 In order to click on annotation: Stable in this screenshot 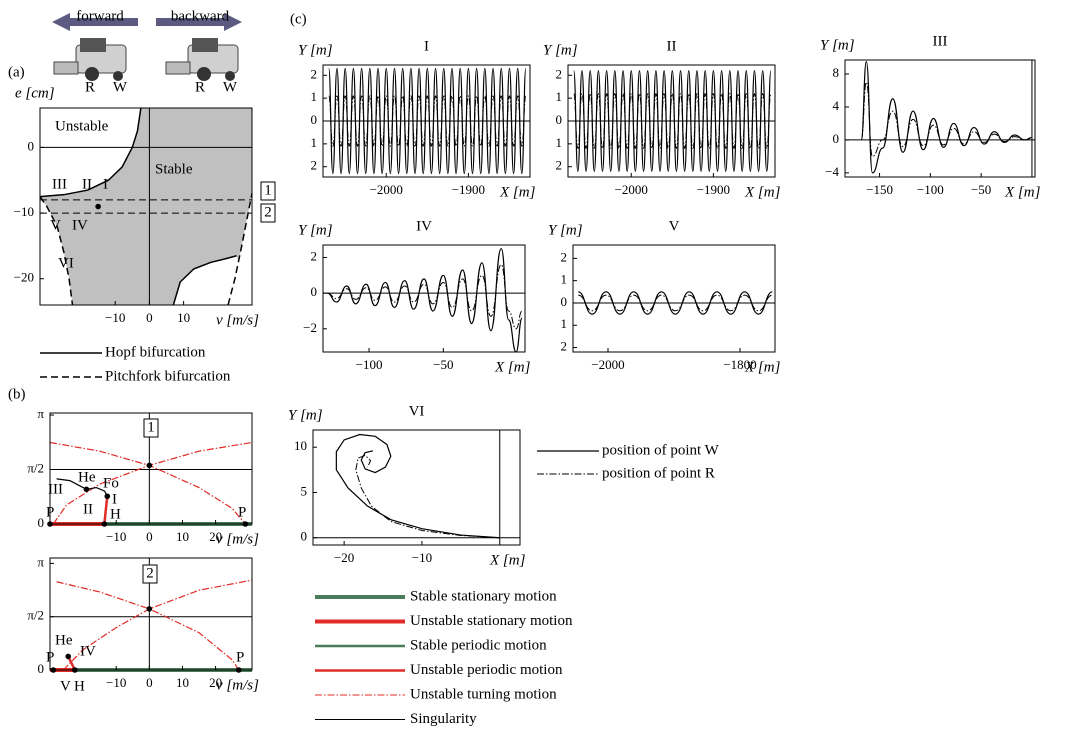, I will do `click(174, 169)`.